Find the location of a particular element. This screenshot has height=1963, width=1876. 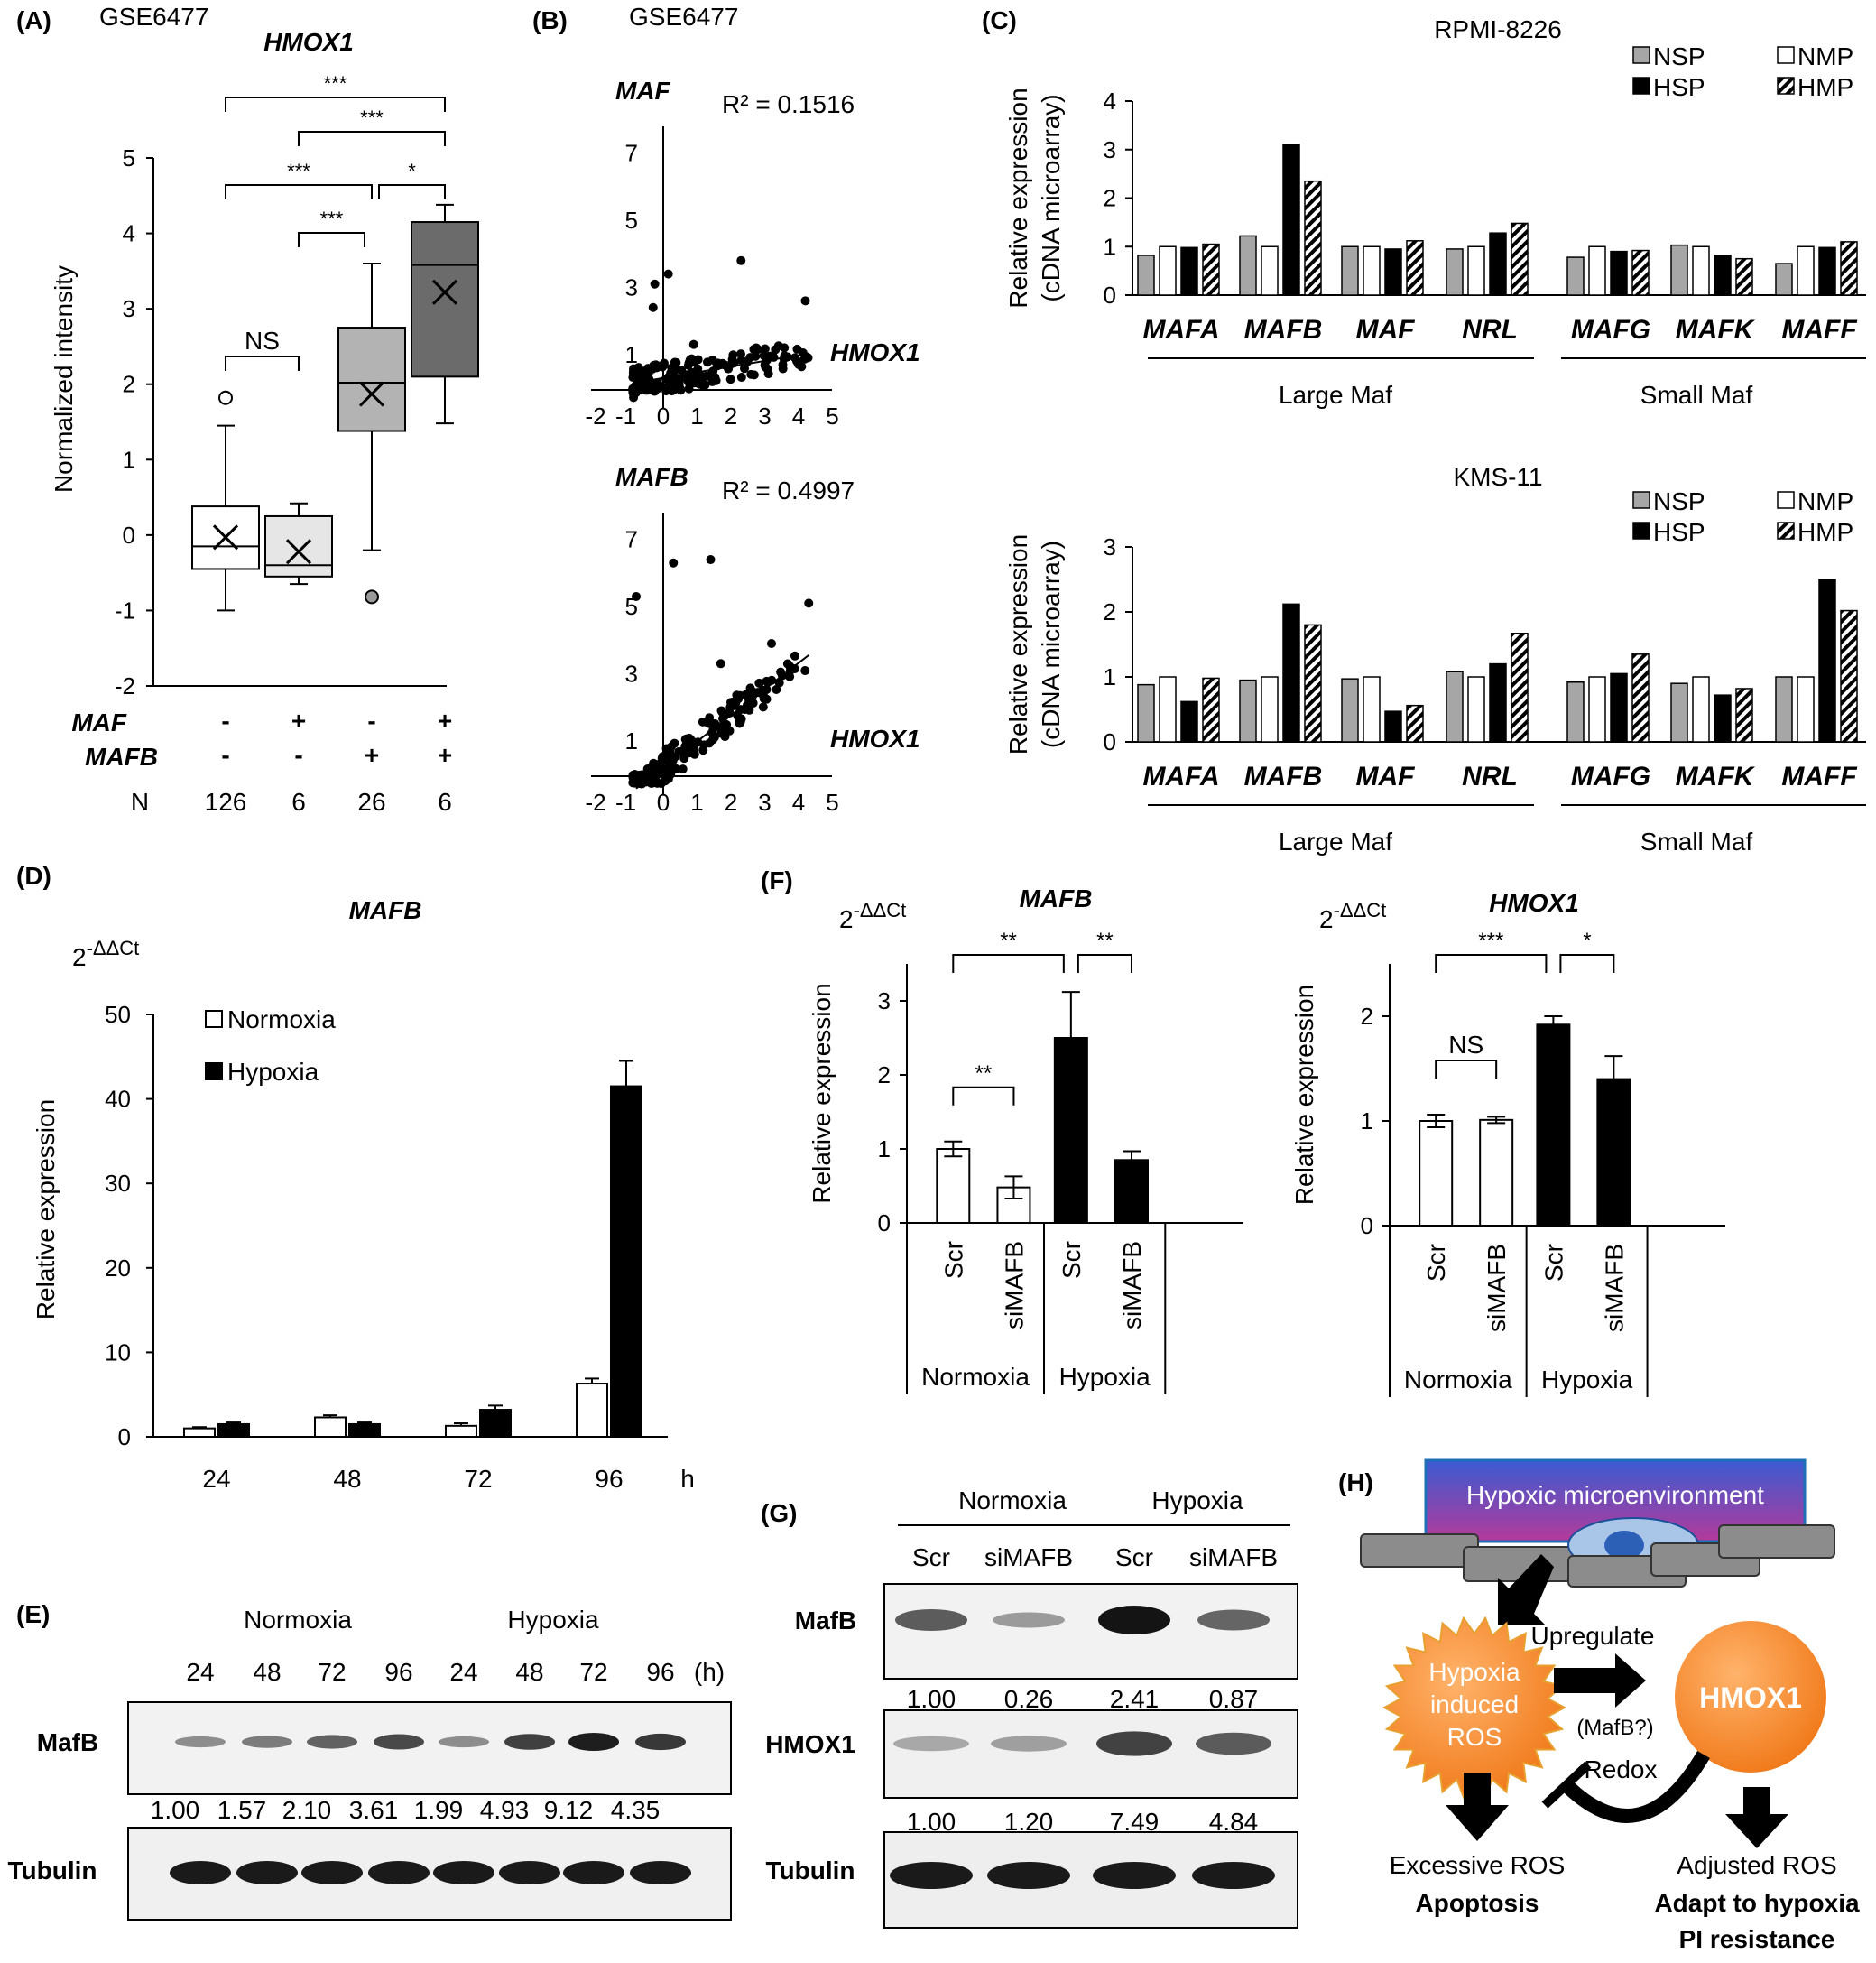

band-quantification: 3.61 is located at coordinates (374, 1810).